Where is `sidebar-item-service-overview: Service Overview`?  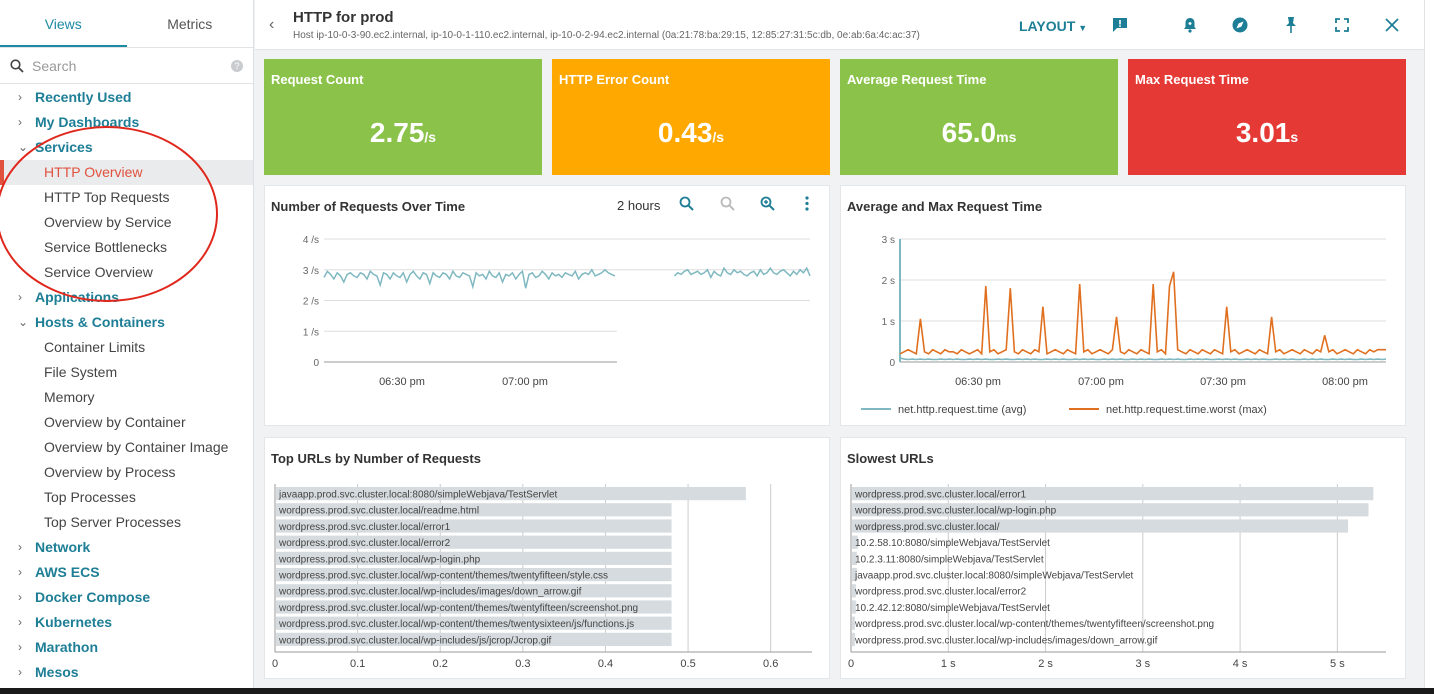 sidebar-item-service-overview: Service Overview is located at coordinates (126, 272).